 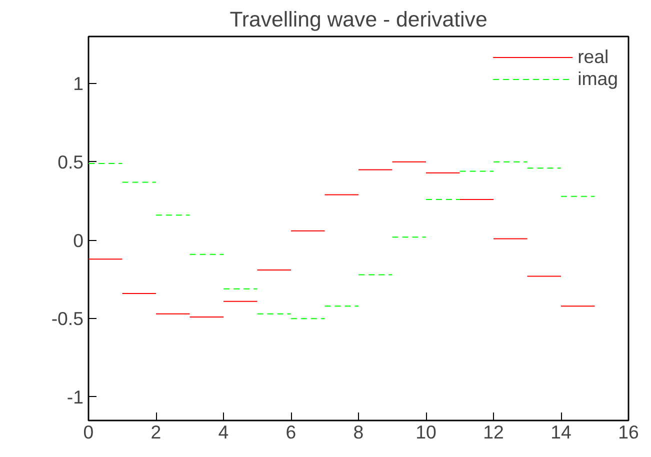 I want to click on y-tick-label: -1, so click(x=75, y=397).